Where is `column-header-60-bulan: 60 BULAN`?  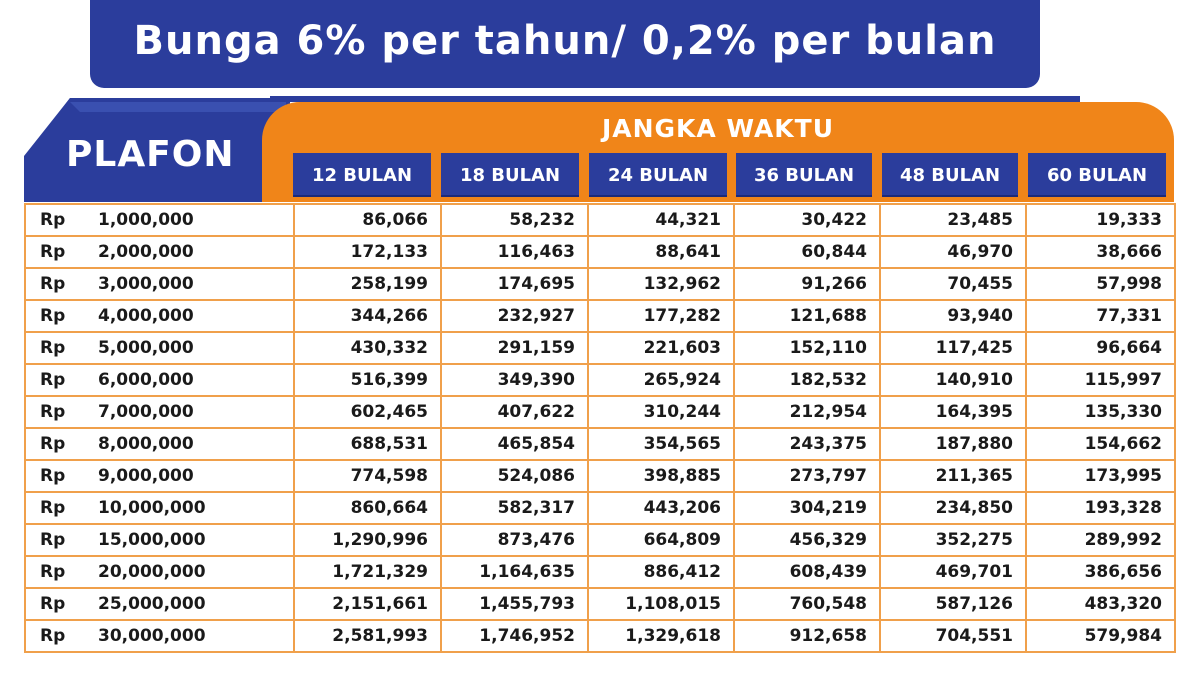 column-header-60-bulan: 60 BULAN is located at coordinates (1097, 175).